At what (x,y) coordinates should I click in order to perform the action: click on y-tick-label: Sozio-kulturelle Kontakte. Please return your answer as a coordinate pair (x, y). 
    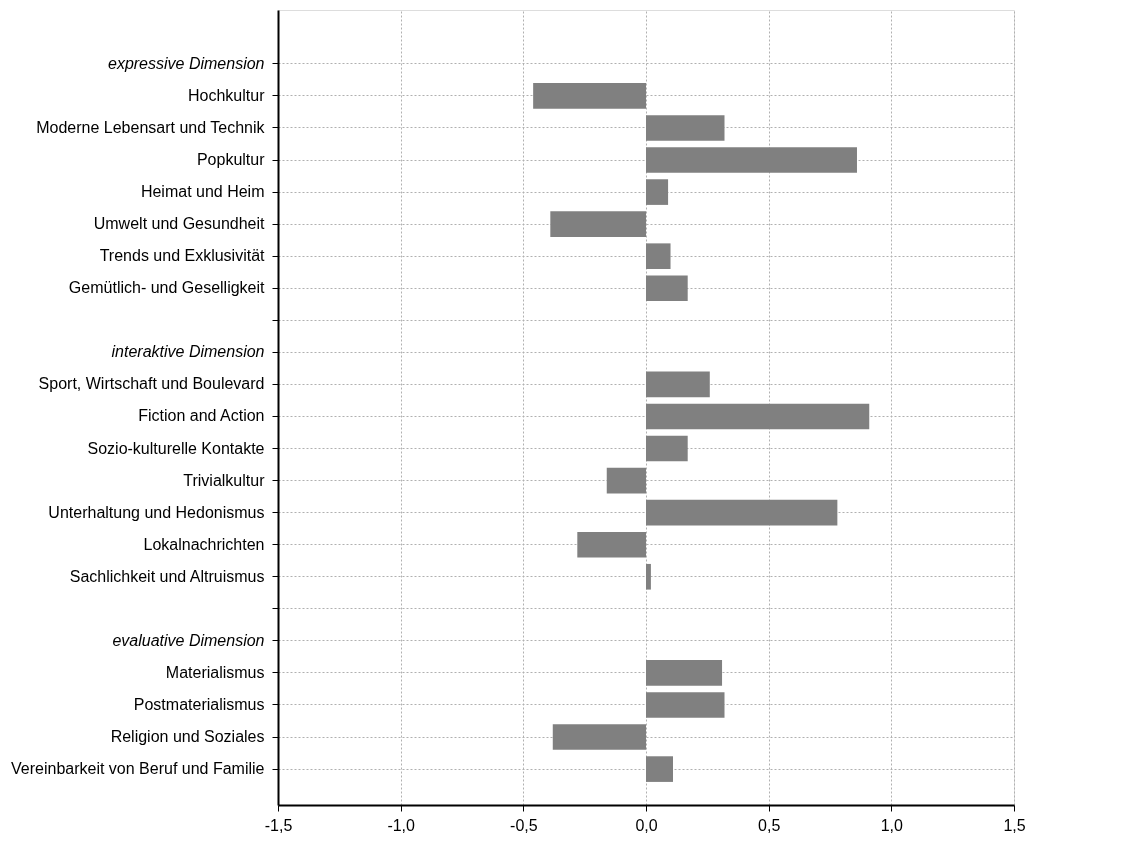
    Looking at the image, I should click on (176, 448).